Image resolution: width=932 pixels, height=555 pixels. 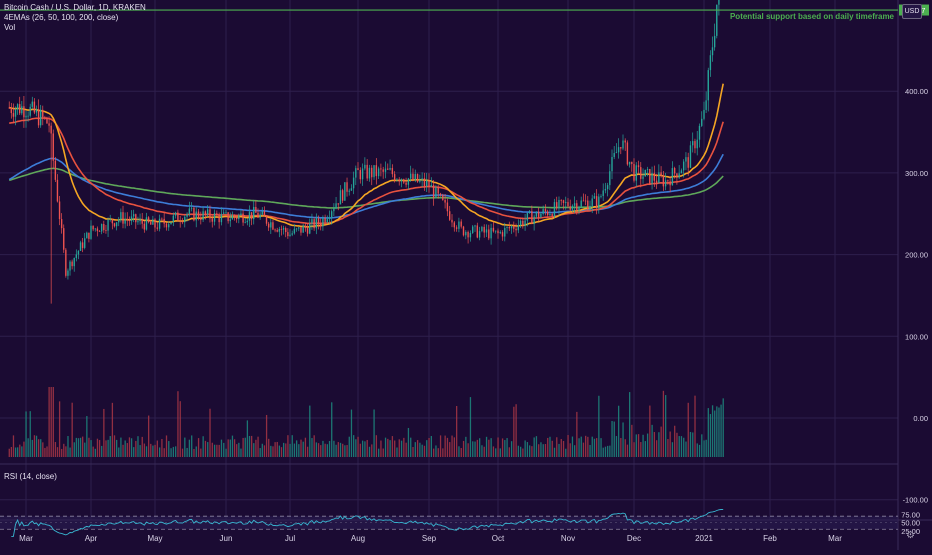 I want to click on rsi-legend: RSI (14, close), so click(x=30, y=476).